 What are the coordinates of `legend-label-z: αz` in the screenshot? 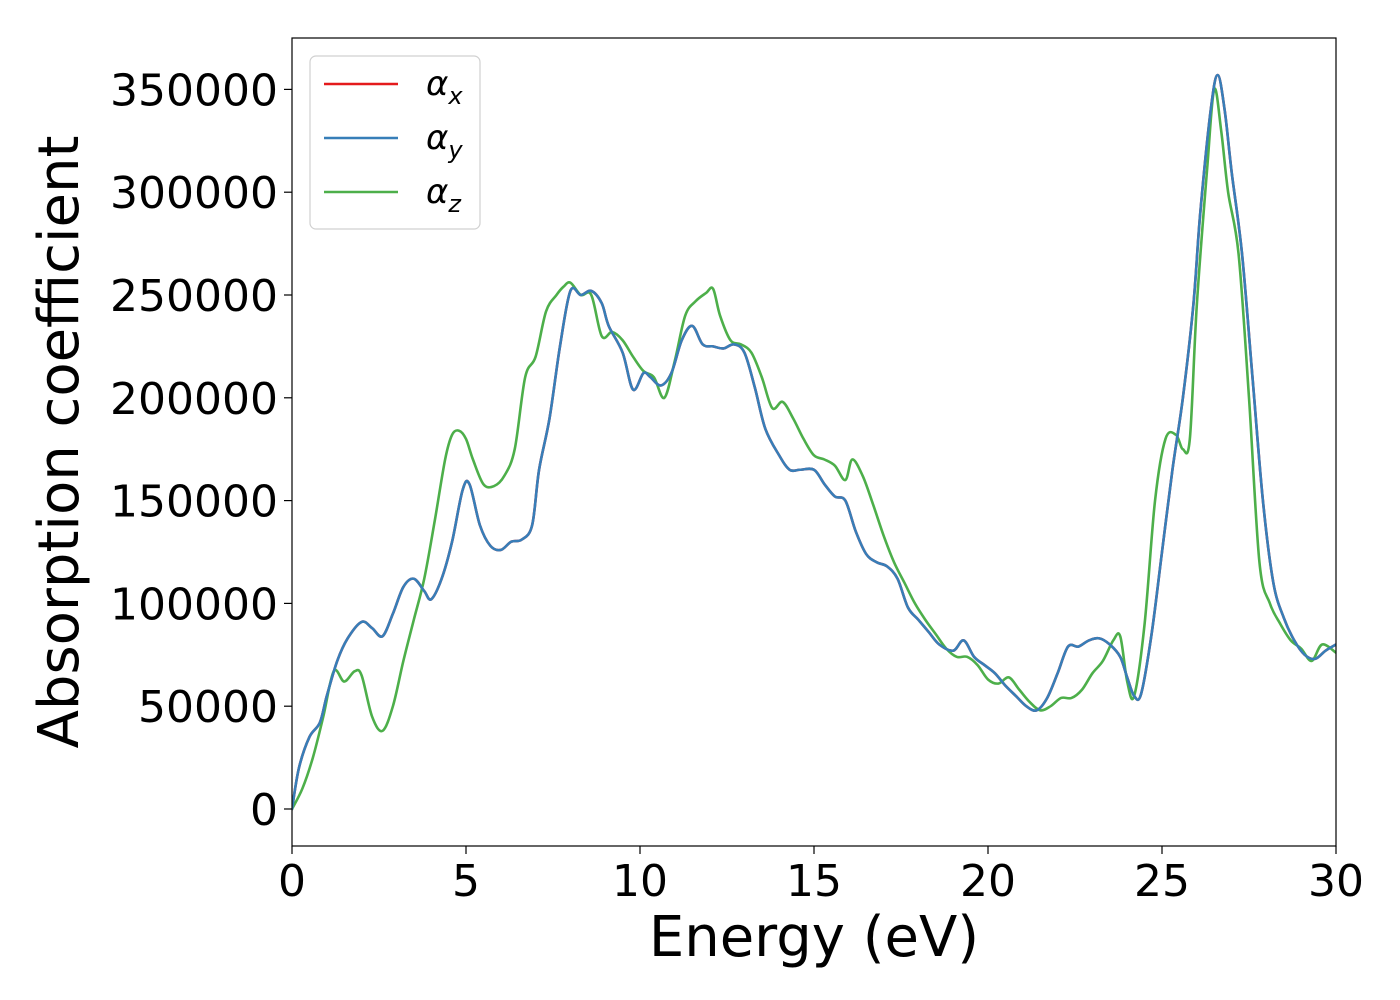 It's located at (444, 195).